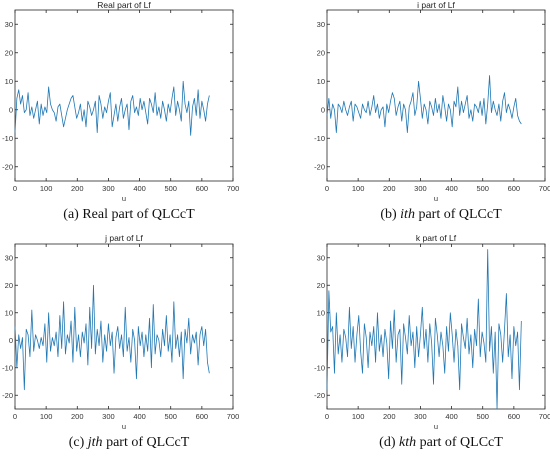 Image resolution: width=550 pixels, height=458 pixels. What do you see at coordinates (123, 238) in the screenshot?
I see `chart-title: j part of Lf` at bounding box center [123, 238].